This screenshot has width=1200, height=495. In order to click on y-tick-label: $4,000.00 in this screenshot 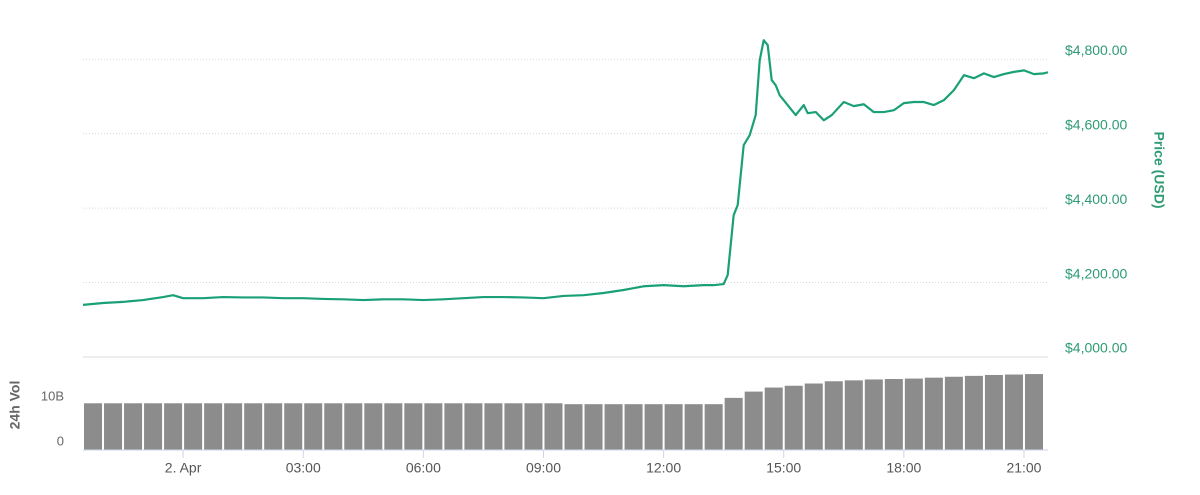, I will do `click(1096, 348)`.